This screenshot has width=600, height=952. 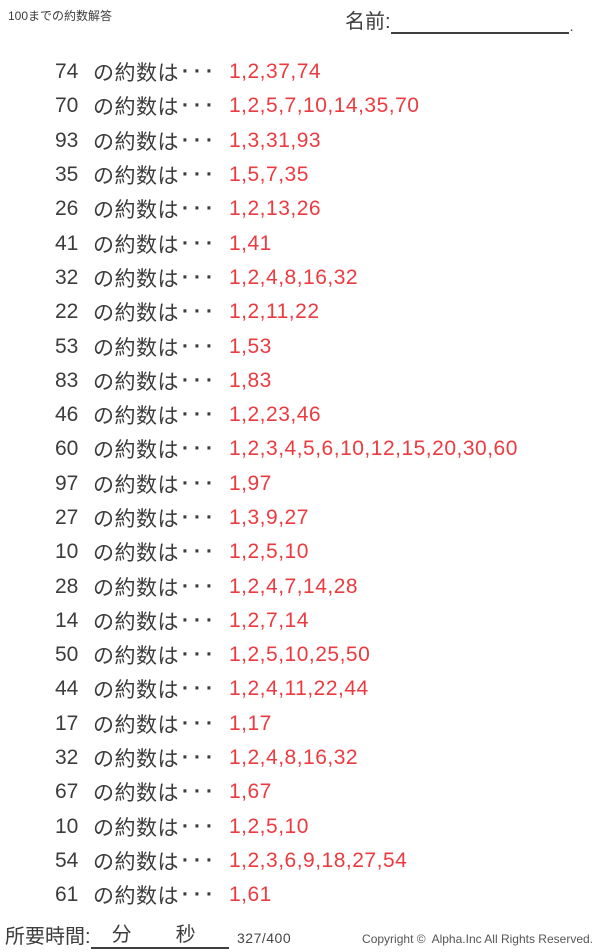 I want to click on answer-divisors: 1,2,3,4,5,6,10,12,15,20,30,60, so click(x=373, y=449).